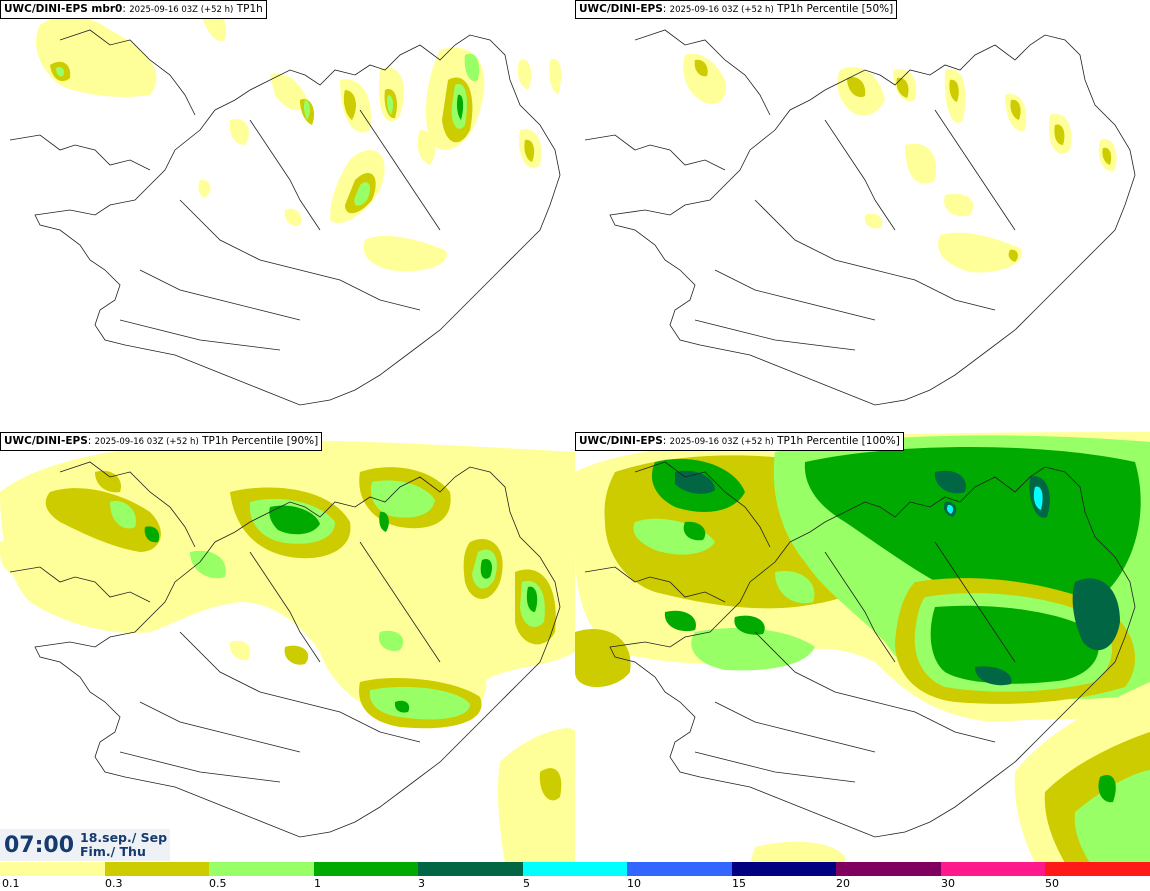 This screenshot has width=1150, height=891. Describe the element at coordinates (575, 884) in the screenshot. I see `colorbar-ticks: 0.1 0.3 0.5 1 3 5 10 15 20 30 50` at that location.